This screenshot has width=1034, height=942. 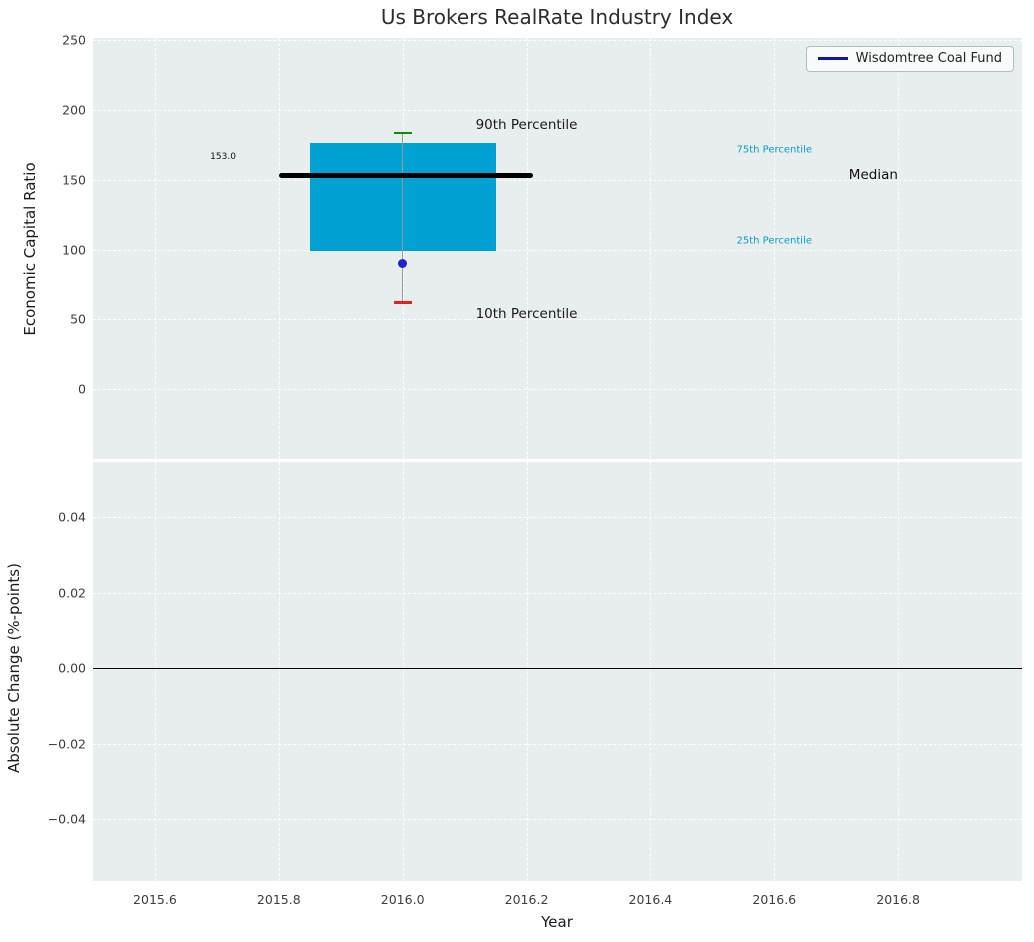 I want to click on cap-10th-percentile, so click(x=402, y=302).